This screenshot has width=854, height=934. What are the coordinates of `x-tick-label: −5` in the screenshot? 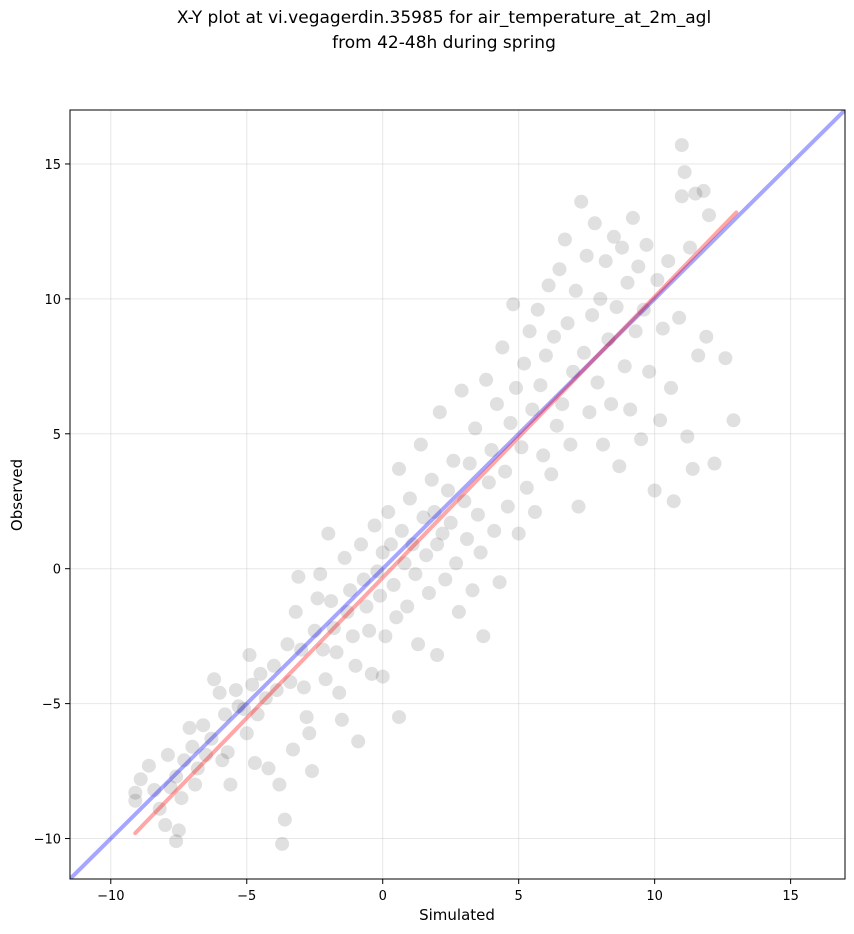 It's located at (246, 896).